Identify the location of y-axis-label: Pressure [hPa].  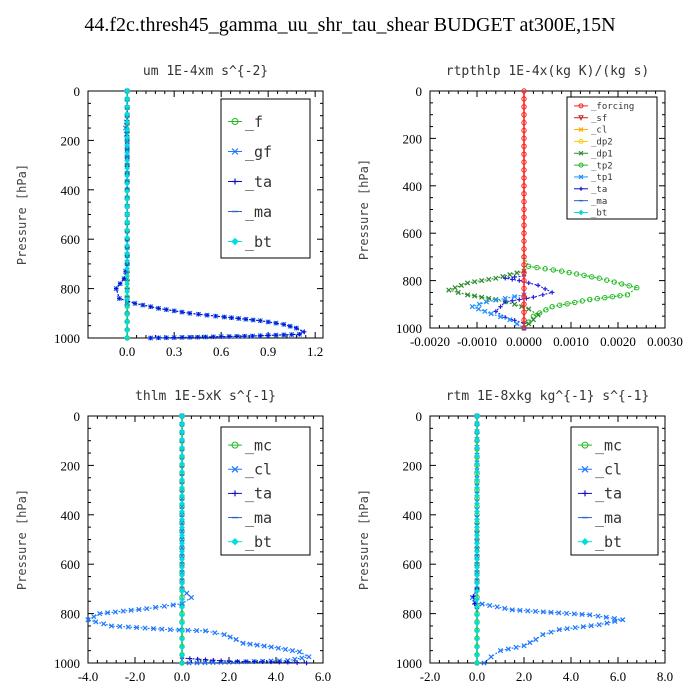
(22, 214).